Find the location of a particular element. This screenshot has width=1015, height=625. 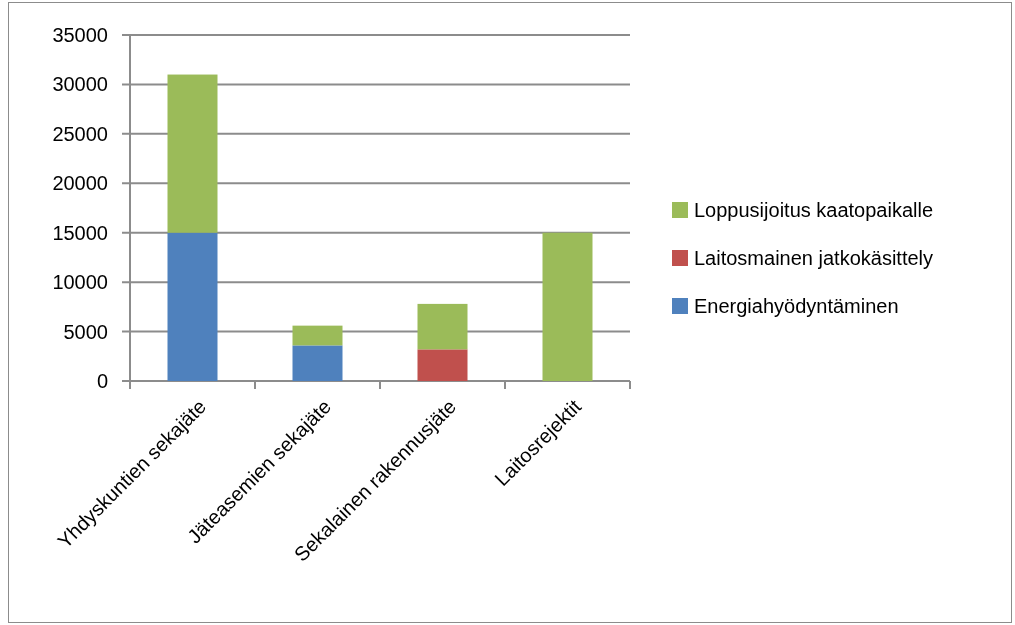

y-tick-label: 25000 is located at coordinates (80, 133).